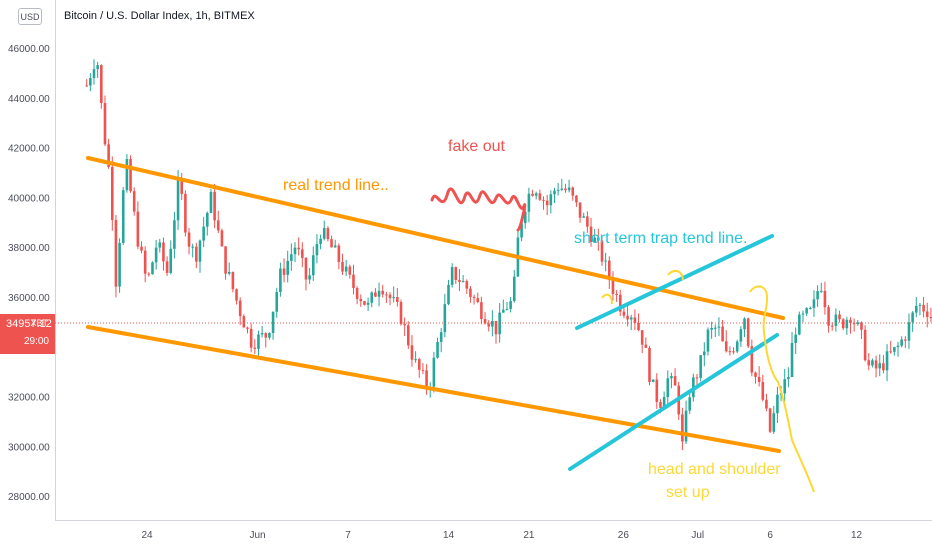 The height and width of the screenshot is (555, 932). Describe the element at coordinates (674, 282) in the screenshot. I see `short-term-upper-line` at that location.